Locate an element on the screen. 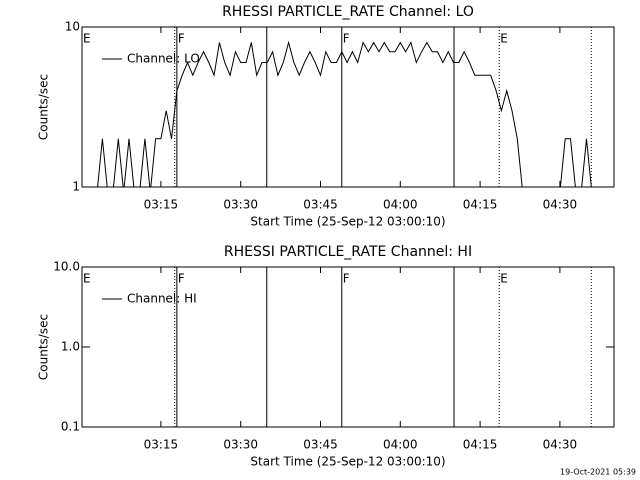 The height and width of the screenshot is (480, 640). legend-label: Channel: LO is located at coordinates (163, 59).